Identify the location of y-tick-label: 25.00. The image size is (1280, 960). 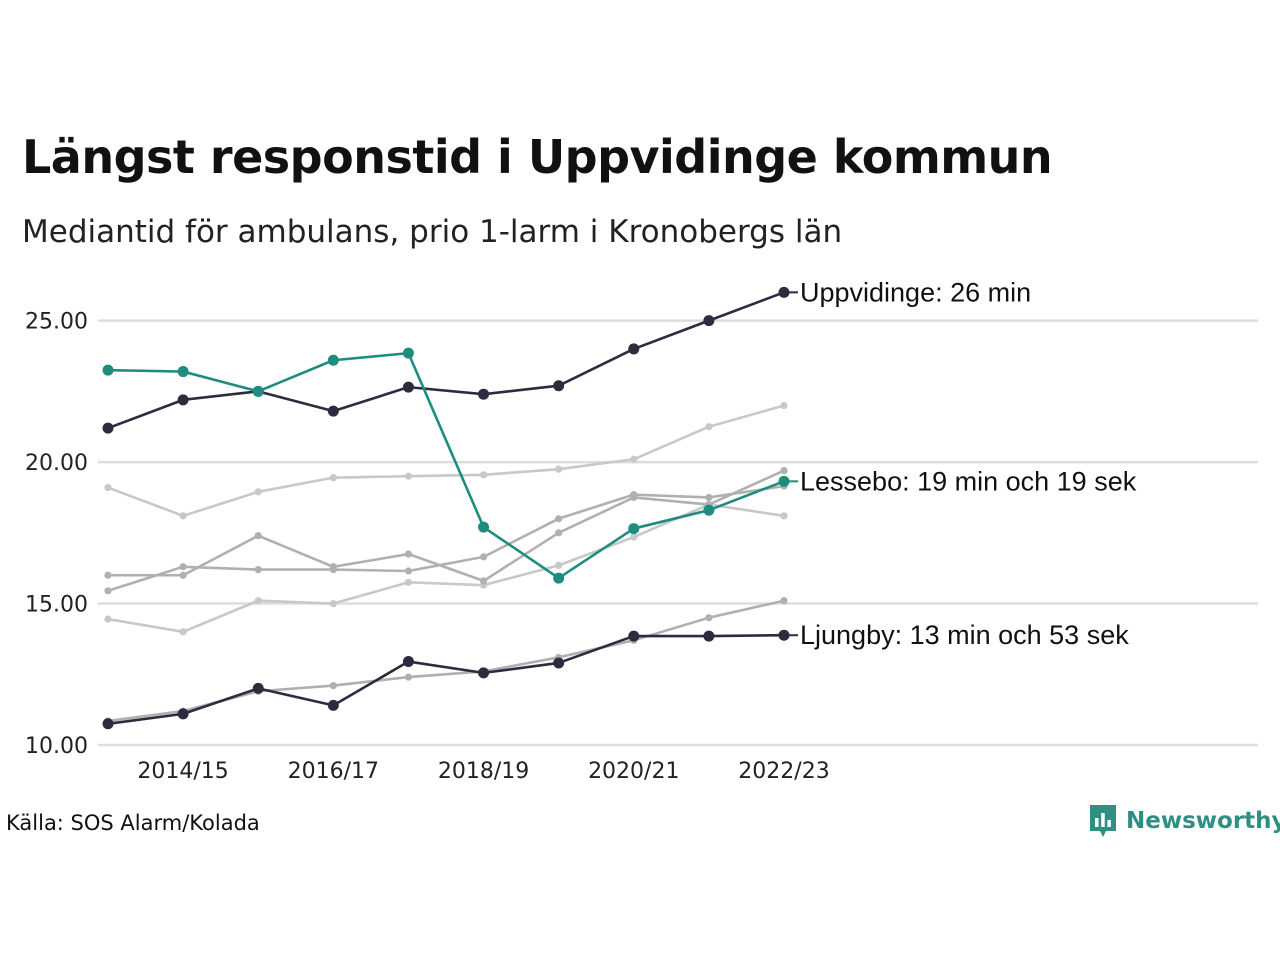
(56, 322).